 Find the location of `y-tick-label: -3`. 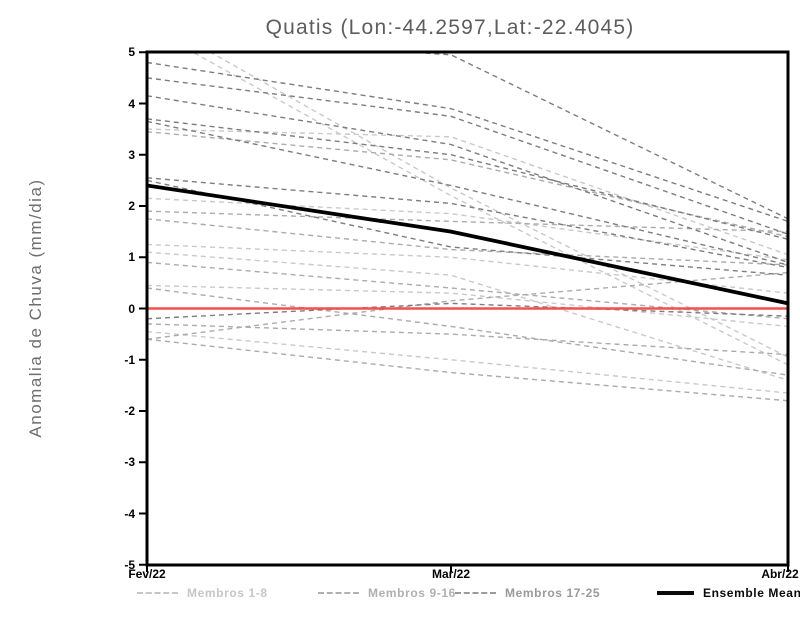

y-tick-label: -3 is located at coordinates (129, 462).